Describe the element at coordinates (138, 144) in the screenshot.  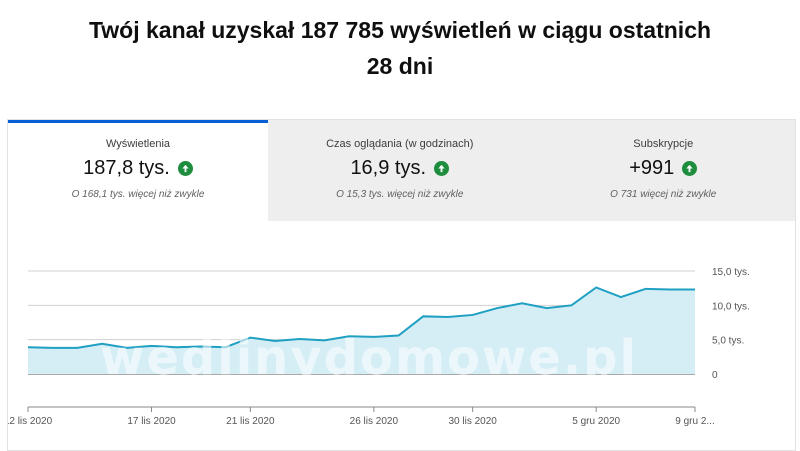
I see `tab-title: Wyświetlenia` at that location.